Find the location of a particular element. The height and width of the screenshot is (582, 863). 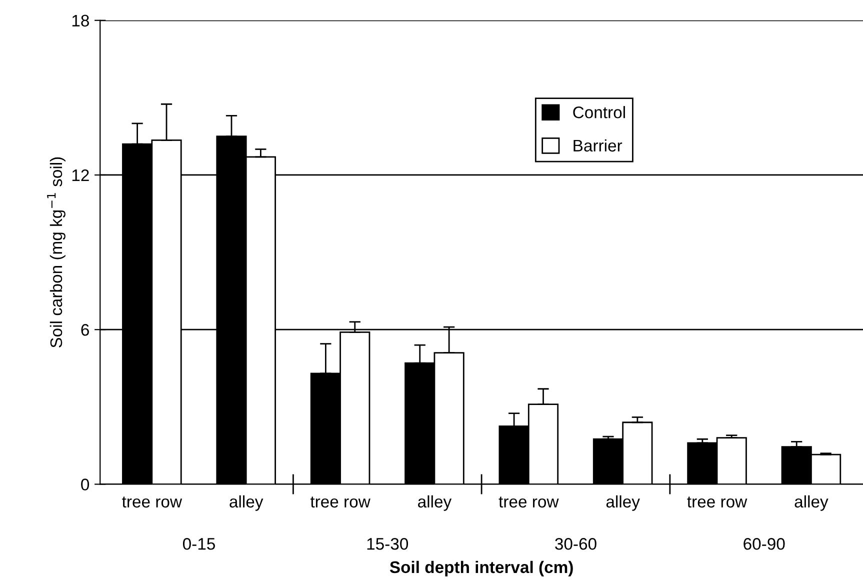

legend-label: Barrier is located at coordinates (598, 145).